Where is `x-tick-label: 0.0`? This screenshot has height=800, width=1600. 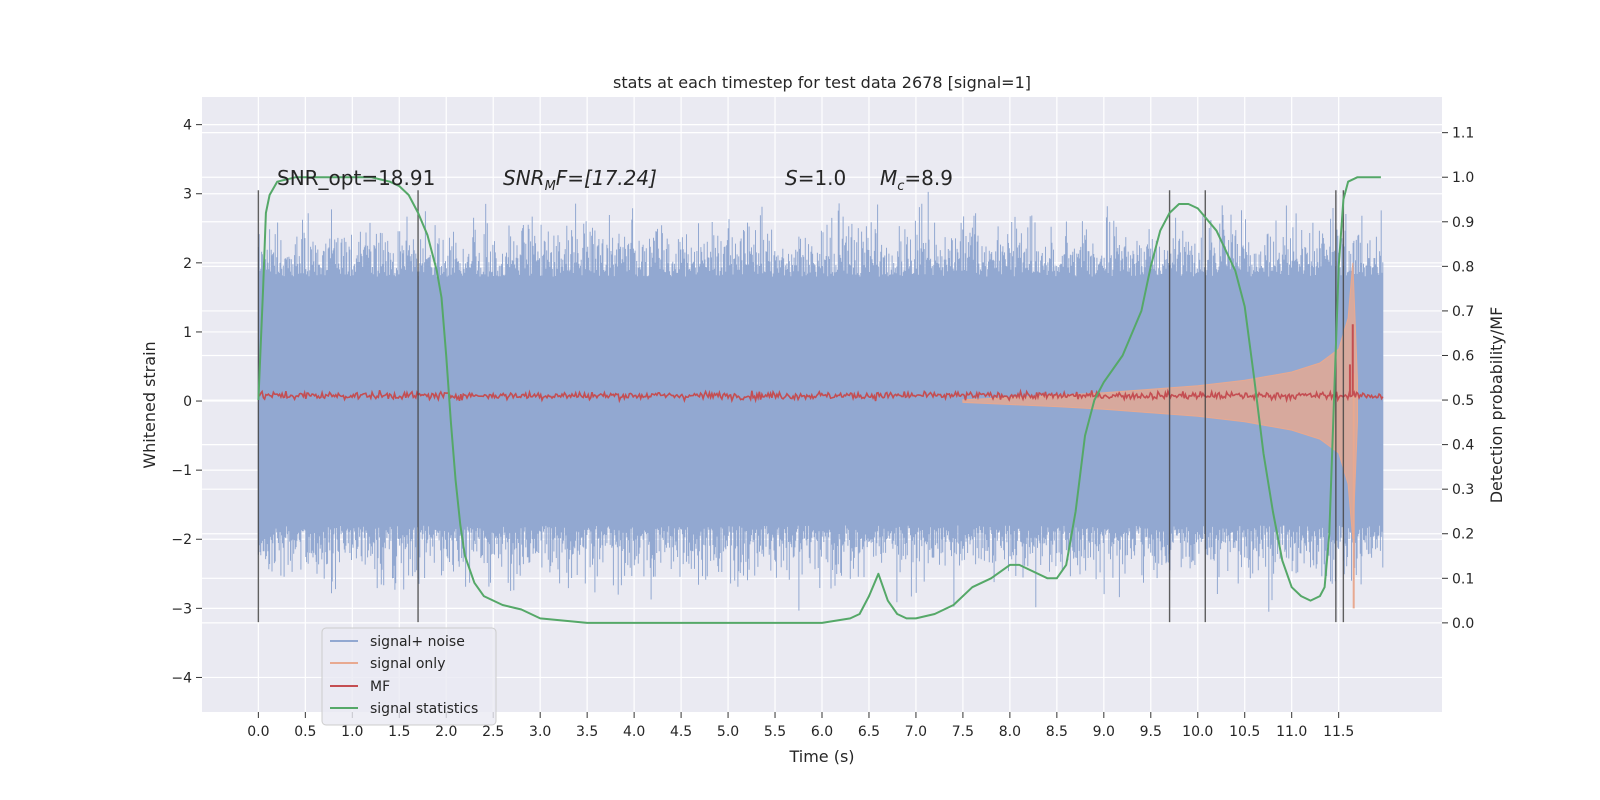 x-tick-label: 0.0 is located at coordinates (258, 732).